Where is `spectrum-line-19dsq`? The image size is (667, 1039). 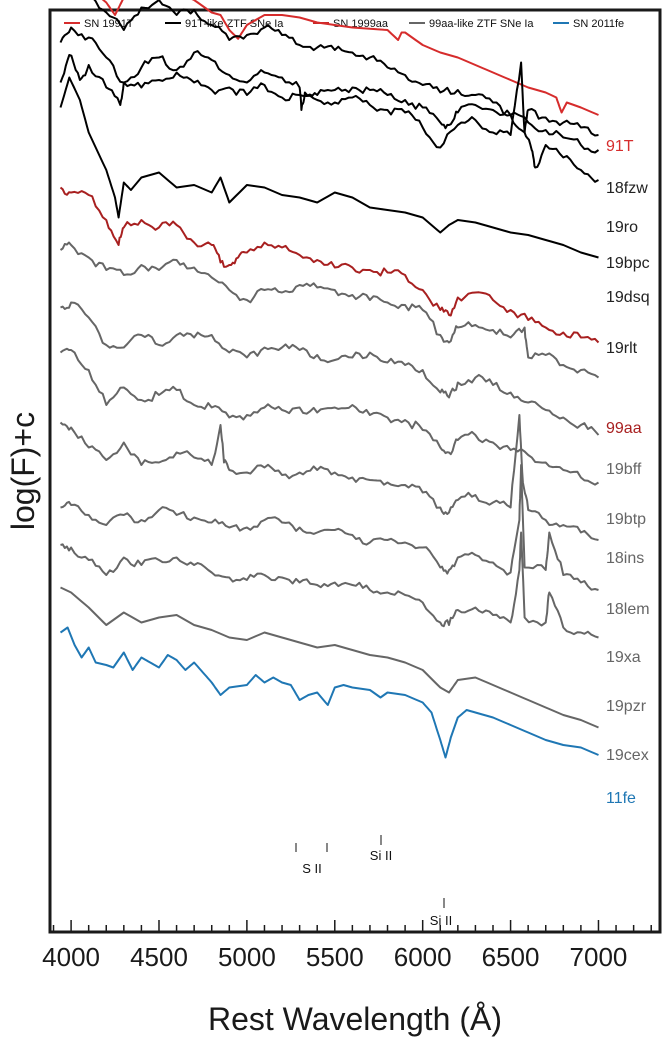
spectrum-line-19dsq is located at coordinates (329, 167).